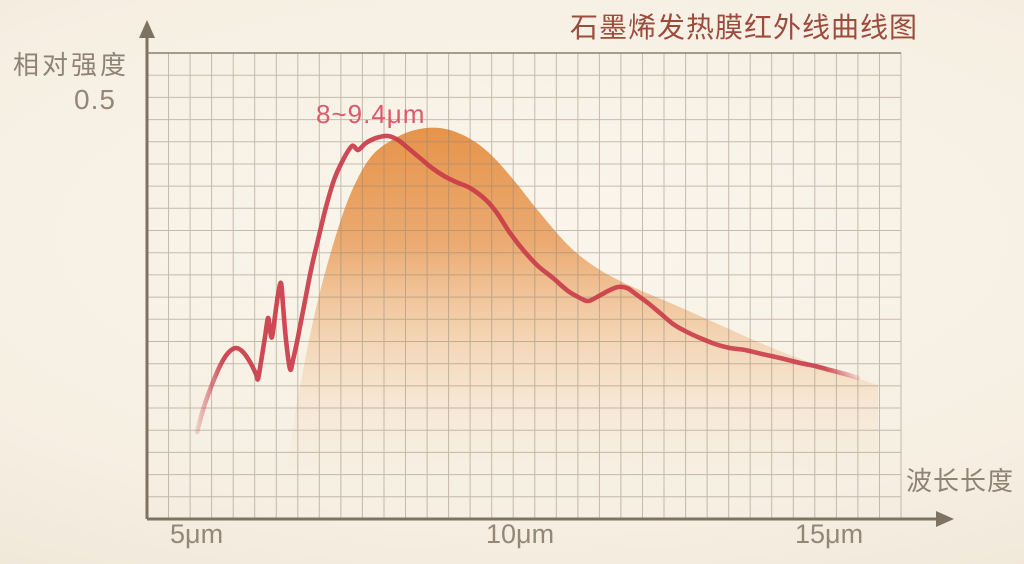 This screenshot has height=564, width=1024. What do you see at coordinates (197, 534) in the screenshot?
I see `x-axis-tick-5um: 5μm` at bounding box center [197, 534].